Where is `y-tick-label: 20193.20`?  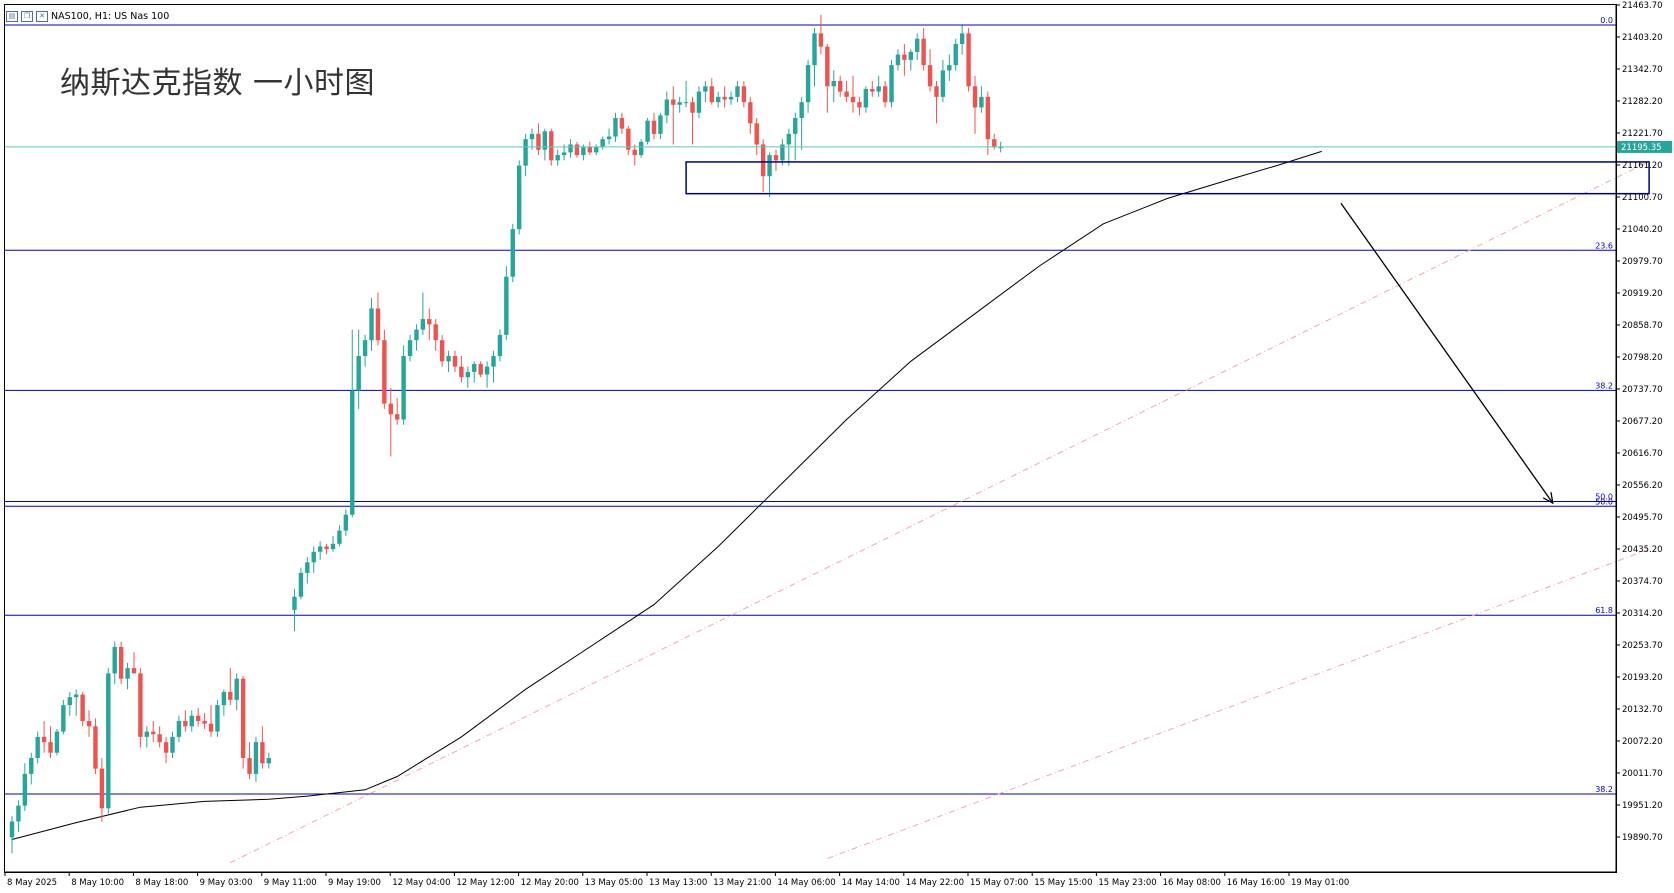 y-tick-label: 20193.20 is located at coordinates (1642, 678).